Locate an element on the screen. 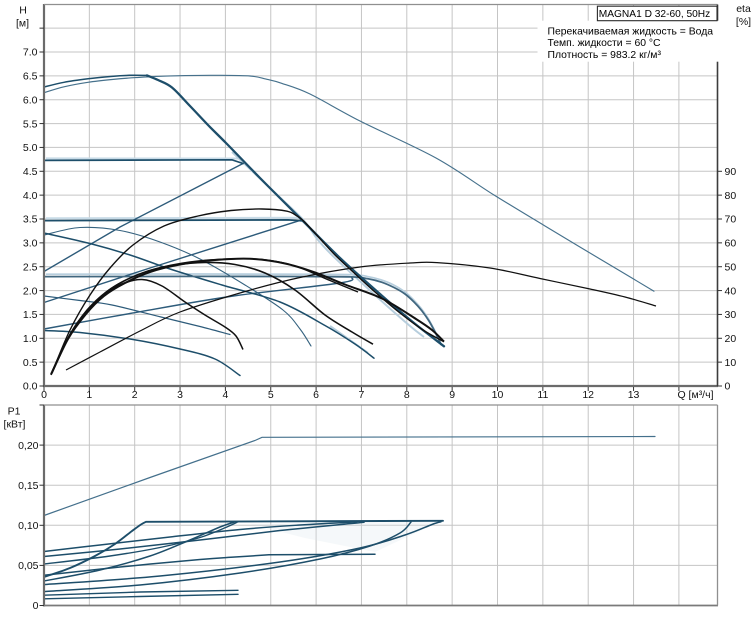  svg-text: 70 is located at coordinates (731, 220).